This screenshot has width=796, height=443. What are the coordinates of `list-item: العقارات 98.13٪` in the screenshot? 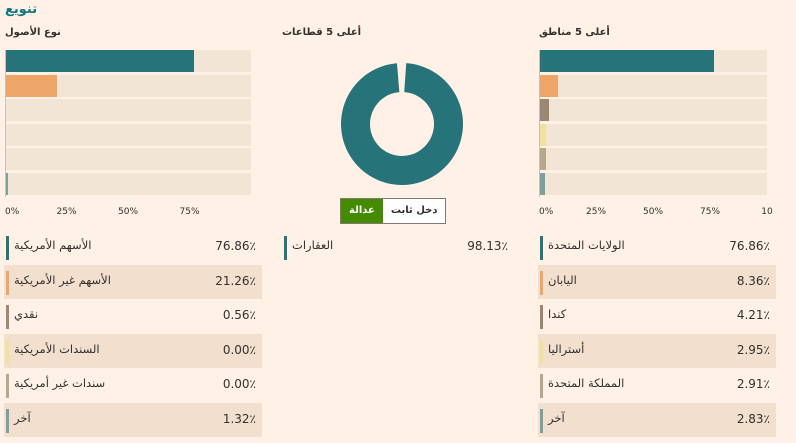 It's located at (398, 247).